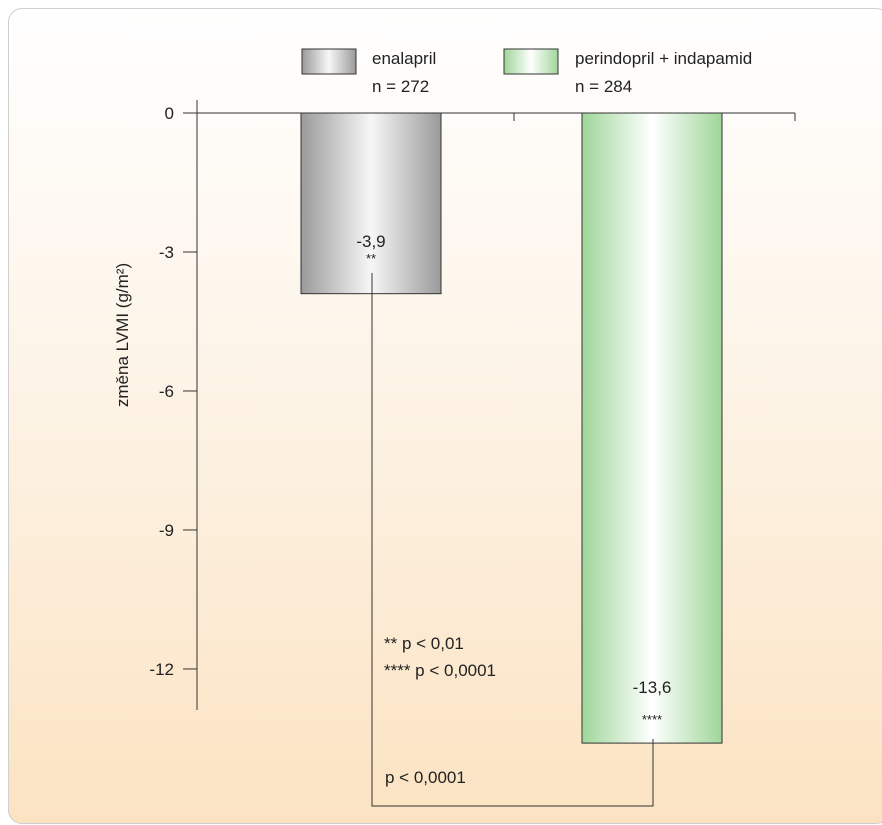 Image resolution: width=882 pixels, height=825 pixels. Describe the element at coordinates (652, 428) in the screenshot. I see `bar-perindopril-indapamid` at that location.